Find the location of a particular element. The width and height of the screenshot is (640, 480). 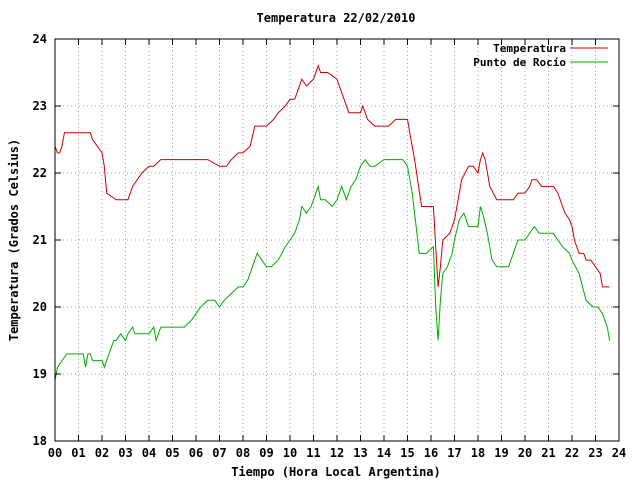

x-tick-label: 01 is located at coordinates (78, 453).